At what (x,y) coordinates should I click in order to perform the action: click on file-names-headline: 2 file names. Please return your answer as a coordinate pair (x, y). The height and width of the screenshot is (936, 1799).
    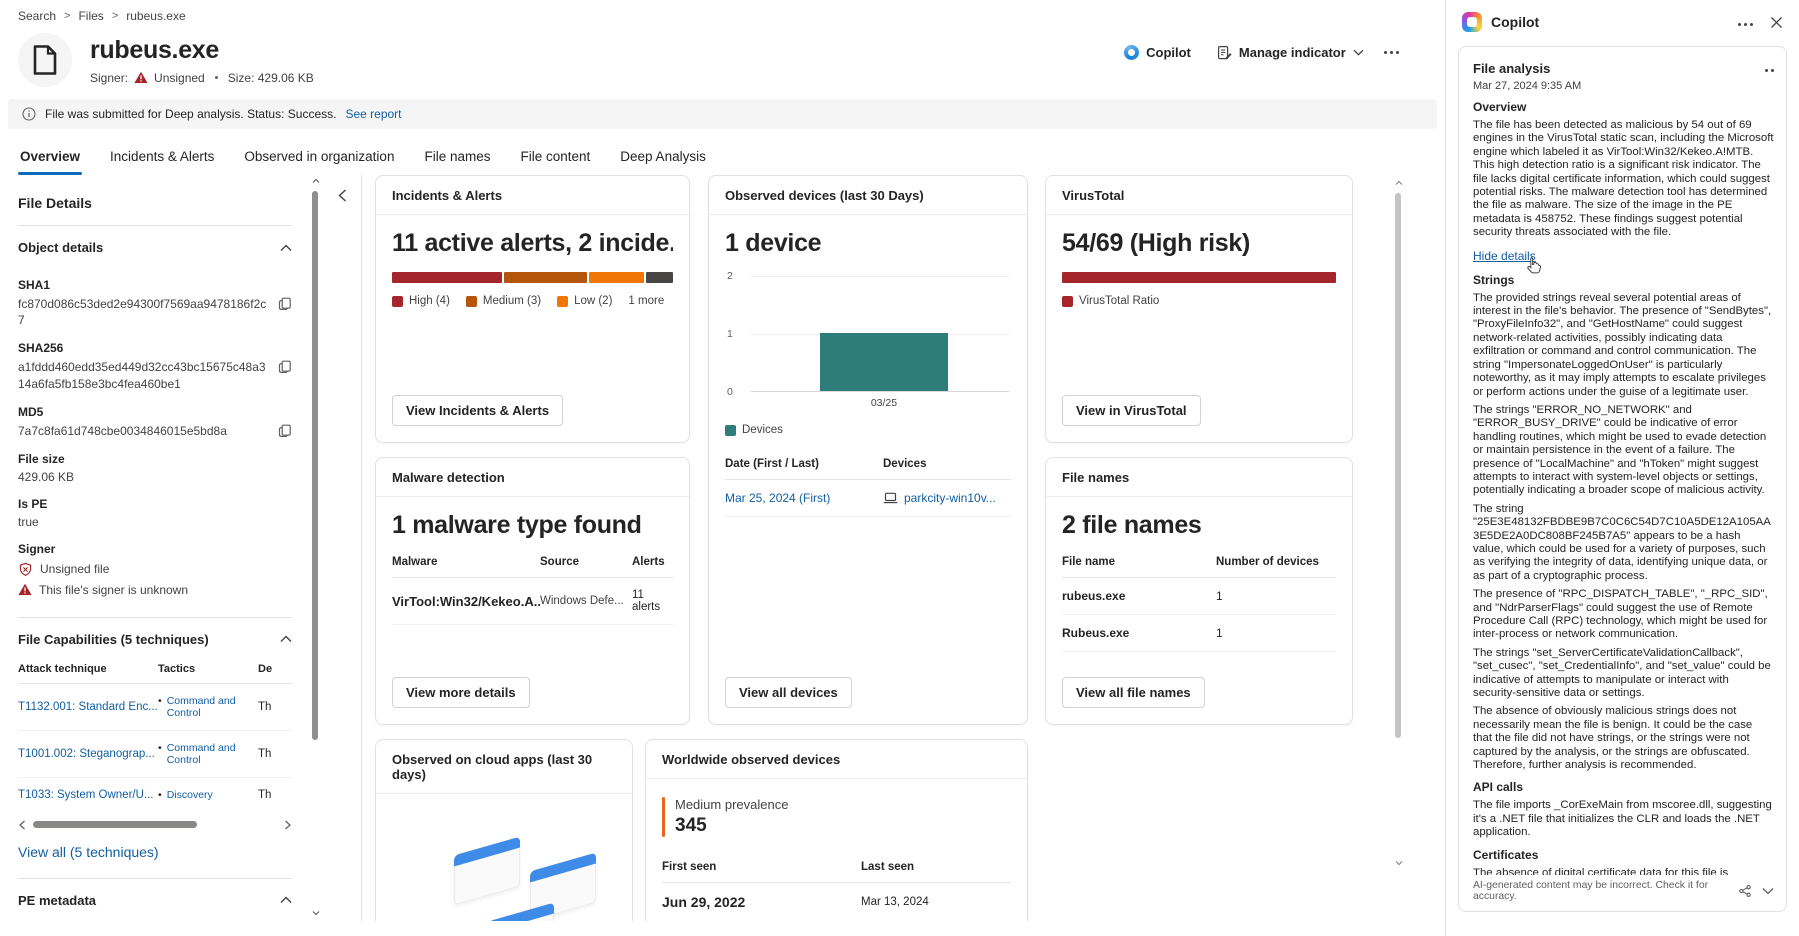
    Looking at the image, I should click on (1132, 525).